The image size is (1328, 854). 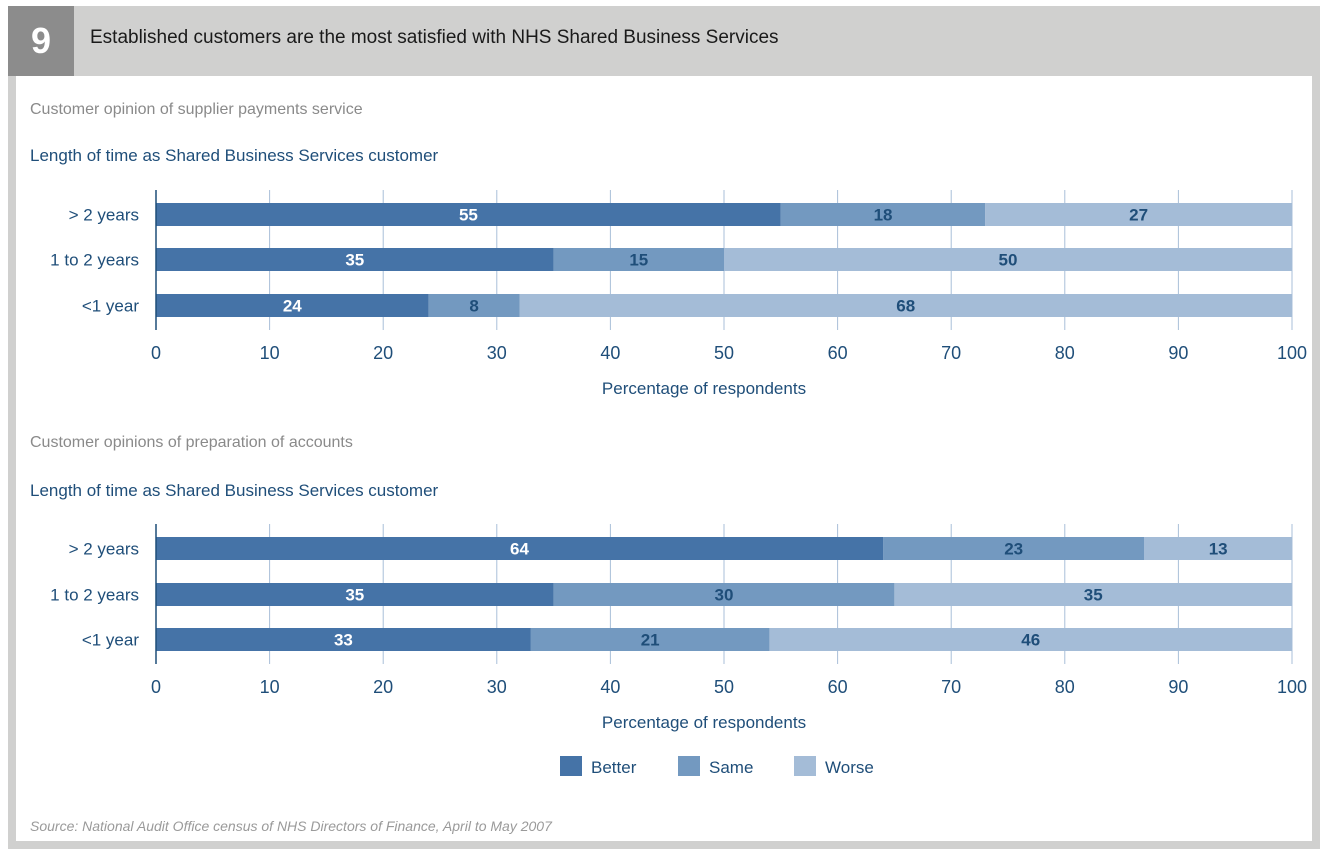 I want to click on chart2-data-label: 33, so click(x=343, y=640).